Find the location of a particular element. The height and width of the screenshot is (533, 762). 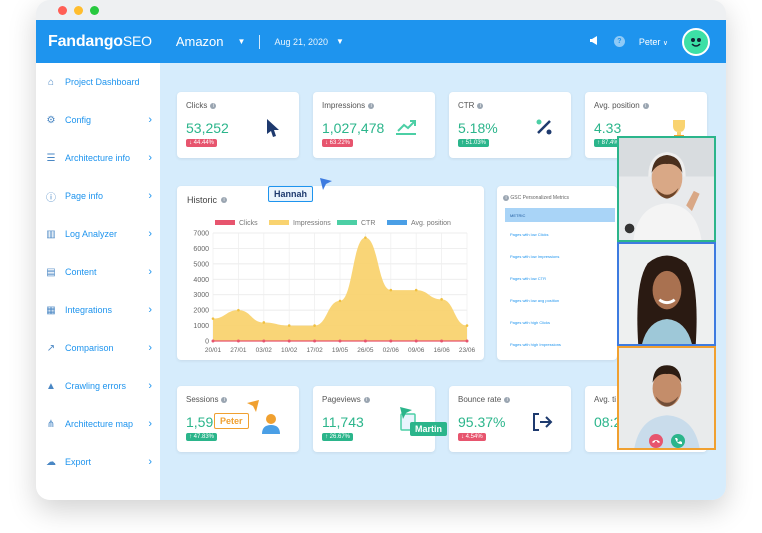

project-dropdown-icon: ▼ is located at coordinates (241, 41).